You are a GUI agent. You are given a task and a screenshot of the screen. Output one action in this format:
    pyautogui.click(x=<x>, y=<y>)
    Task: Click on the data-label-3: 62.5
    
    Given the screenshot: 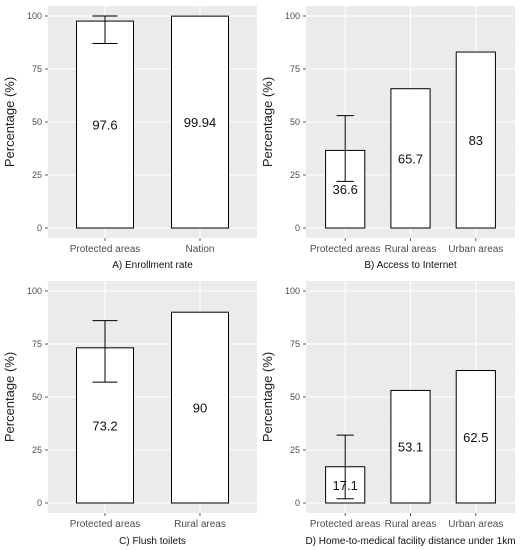 What is the action you would take?
    pyautogui.click(x=475, y=437)
    